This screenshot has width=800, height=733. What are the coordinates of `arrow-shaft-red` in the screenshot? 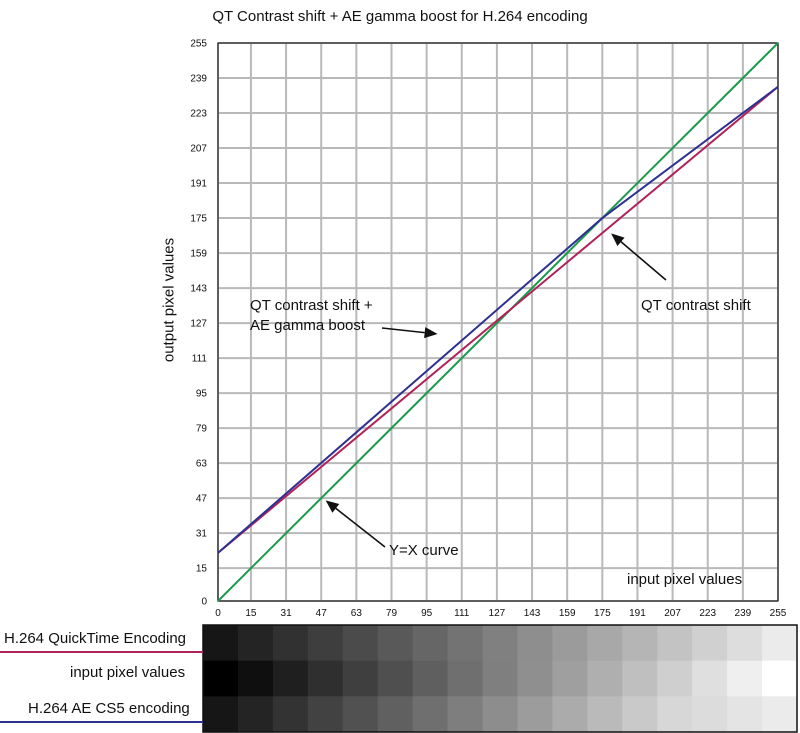 It's located at (643, 261).